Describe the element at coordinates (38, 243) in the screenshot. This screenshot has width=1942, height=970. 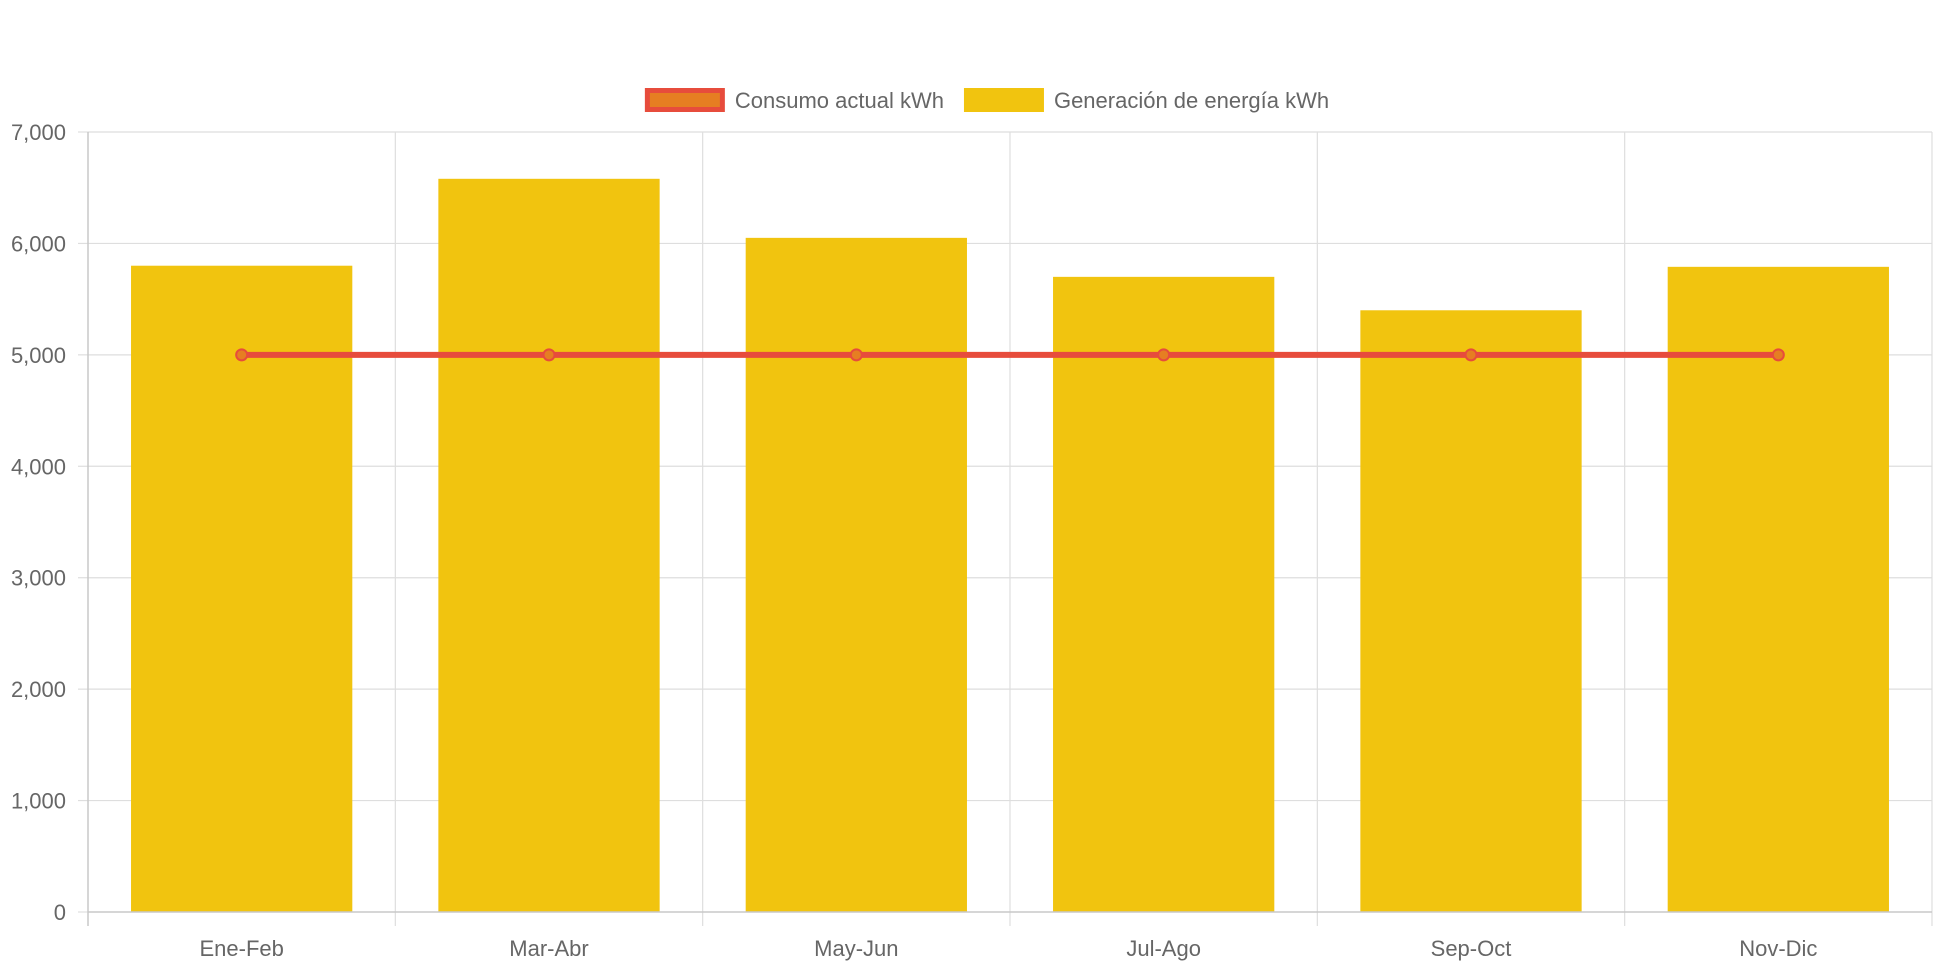
I see `y-tick-label: 6,000` at that location.